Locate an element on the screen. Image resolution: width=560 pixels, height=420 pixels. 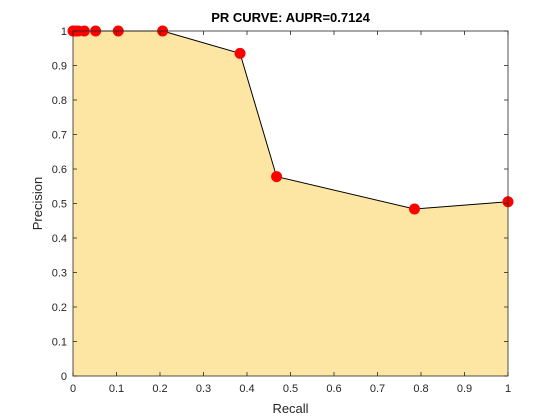
x-tick-label: 1 is located at coordinates (508, 389).